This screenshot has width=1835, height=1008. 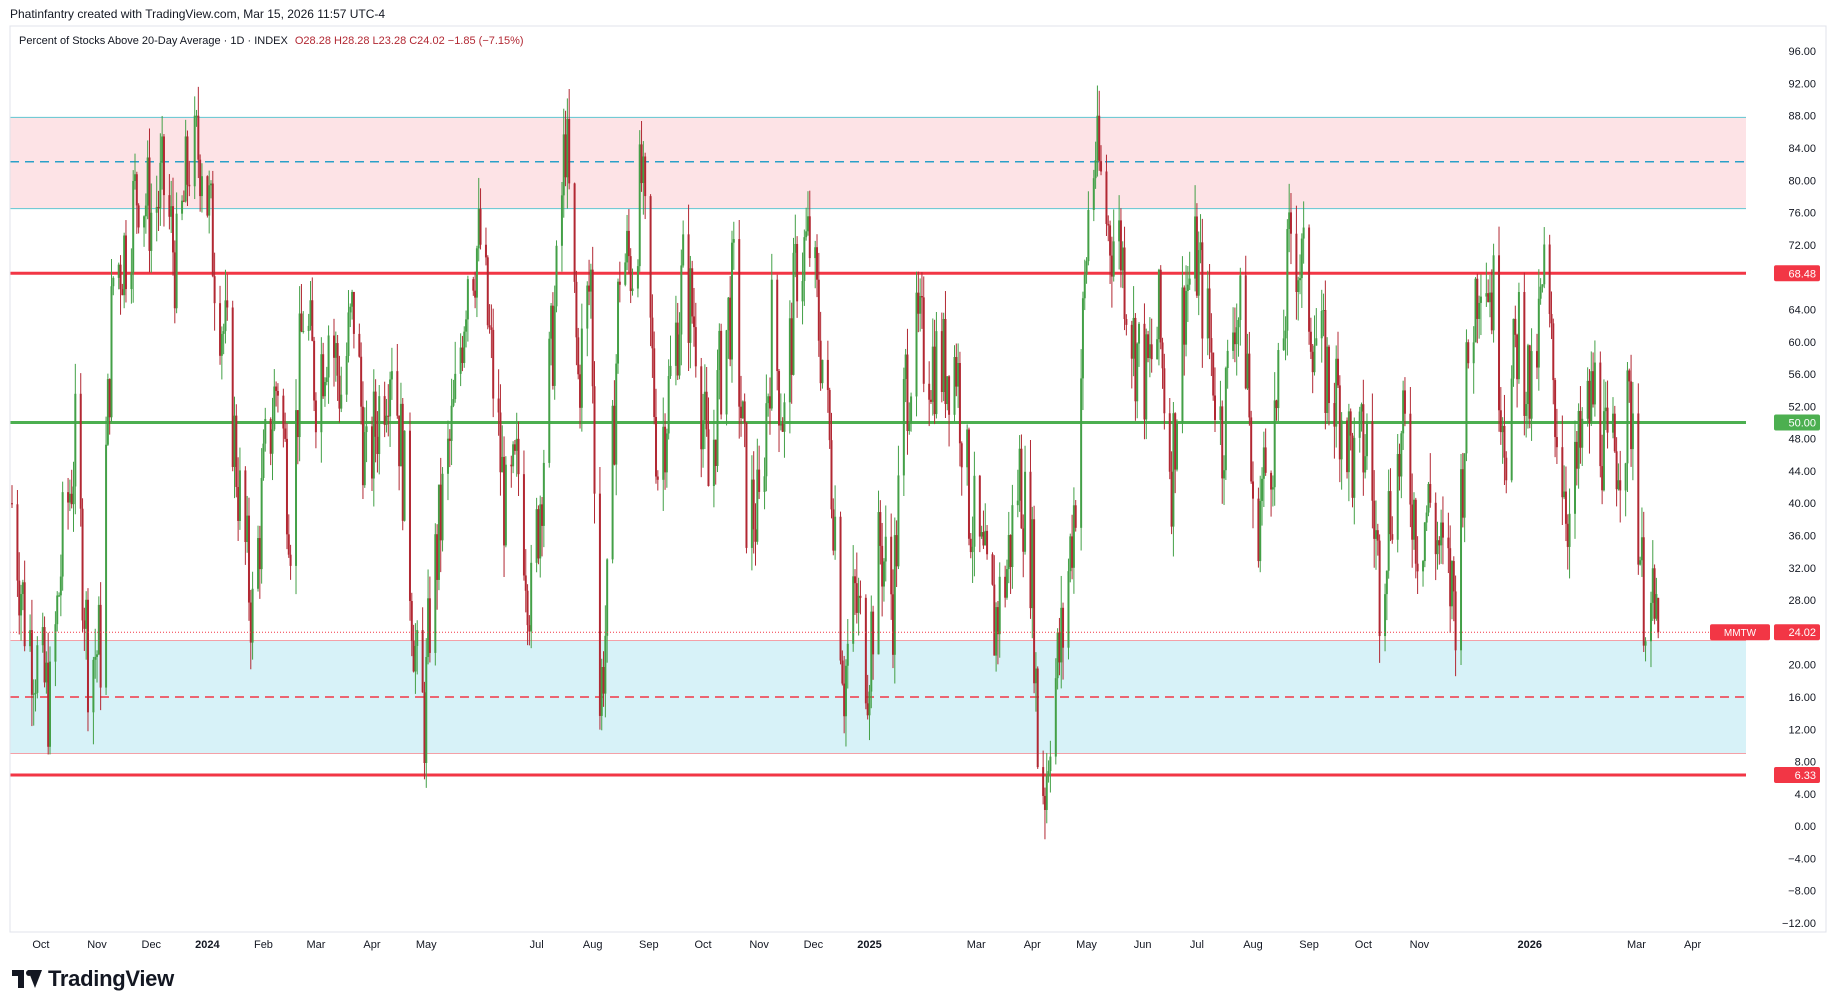 I want to click on x-tick-label: Apr, so click(x=1692, y=945).